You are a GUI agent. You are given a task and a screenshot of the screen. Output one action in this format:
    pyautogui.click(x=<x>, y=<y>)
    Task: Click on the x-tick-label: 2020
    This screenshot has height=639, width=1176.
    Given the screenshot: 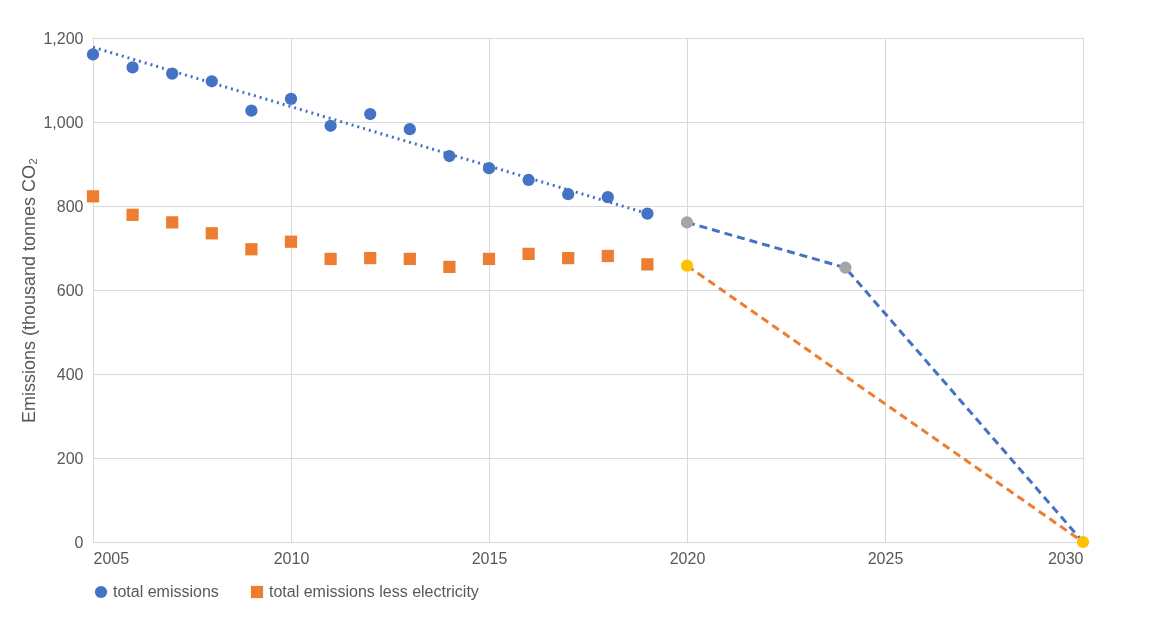 What is the action you would take?
    pyautogui.click(x=687, y=558)
    